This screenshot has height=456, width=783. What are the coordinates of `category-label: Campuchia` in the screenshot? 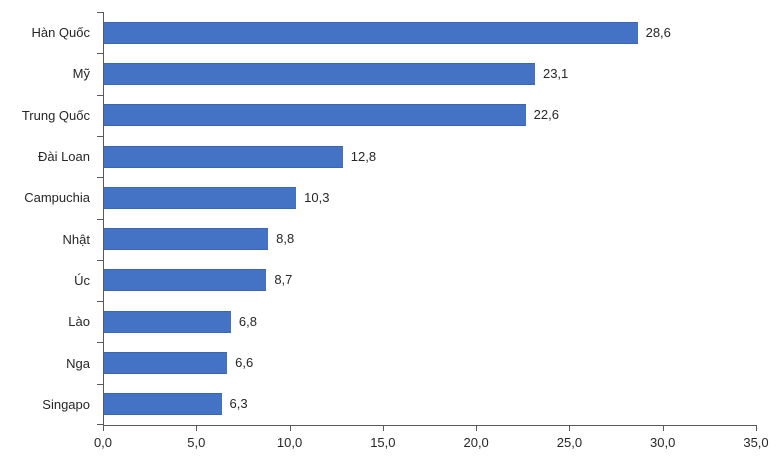 It's located at (57, 198).